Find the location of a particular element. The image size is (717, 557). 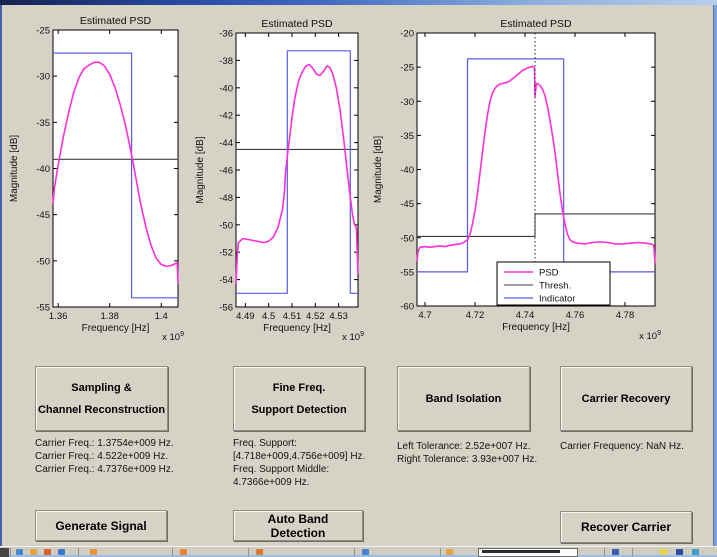

x-tick-label: 1.38 is located at coordinates (109, 316).